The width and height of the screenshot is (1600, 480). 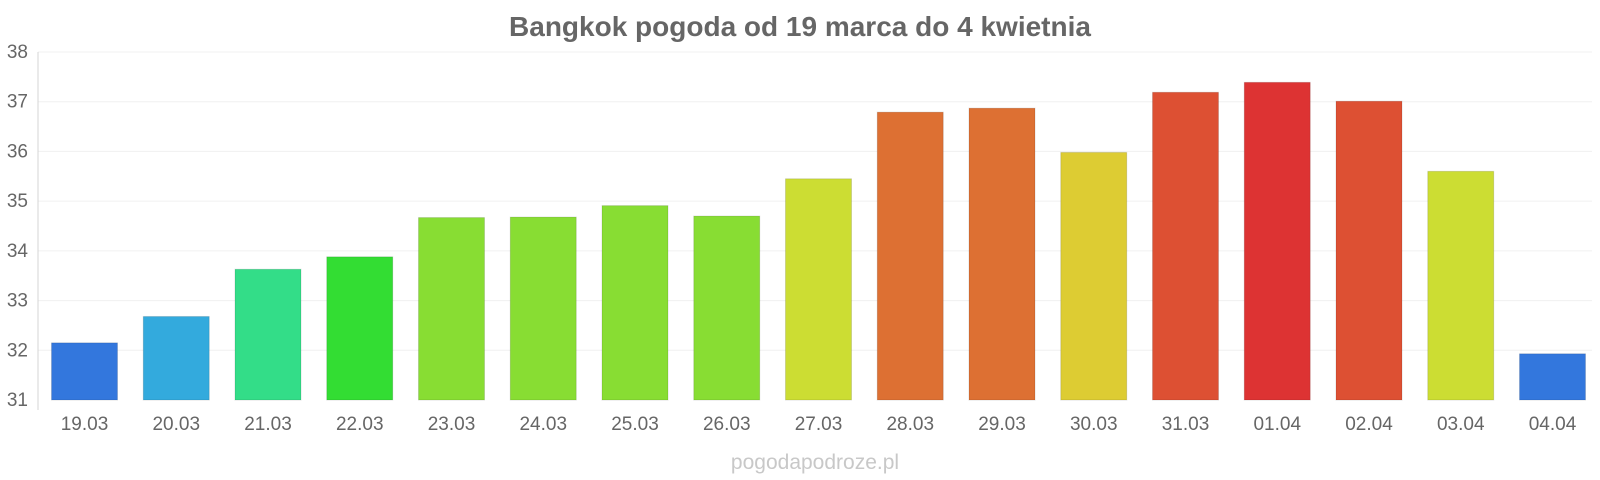 What do you see at coordinates (85, 424) in the screenshot?
I see `x-tick-label: 19.03` at bounding box center [85, 424].